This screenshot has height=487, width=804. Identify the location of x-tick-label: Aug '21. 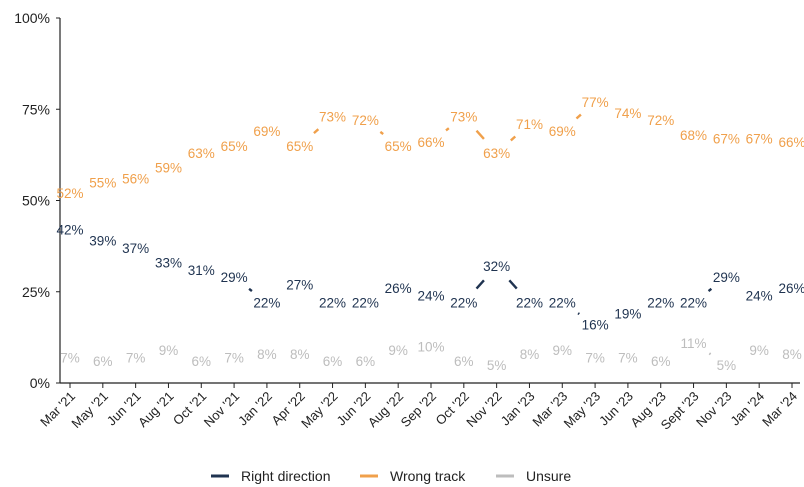
(155, 409).